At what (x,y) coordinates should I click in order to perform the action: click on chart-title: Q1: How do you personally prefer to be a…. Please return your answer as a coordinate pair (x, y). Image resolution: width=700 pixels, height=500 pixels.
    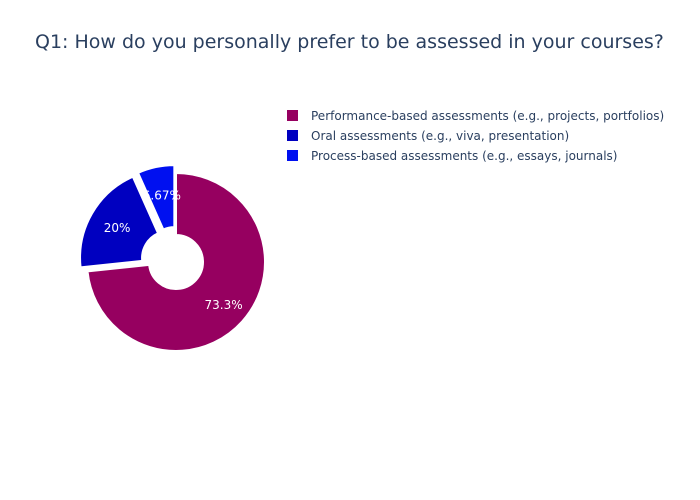
    Looking at the image, I should click on (349, 42).